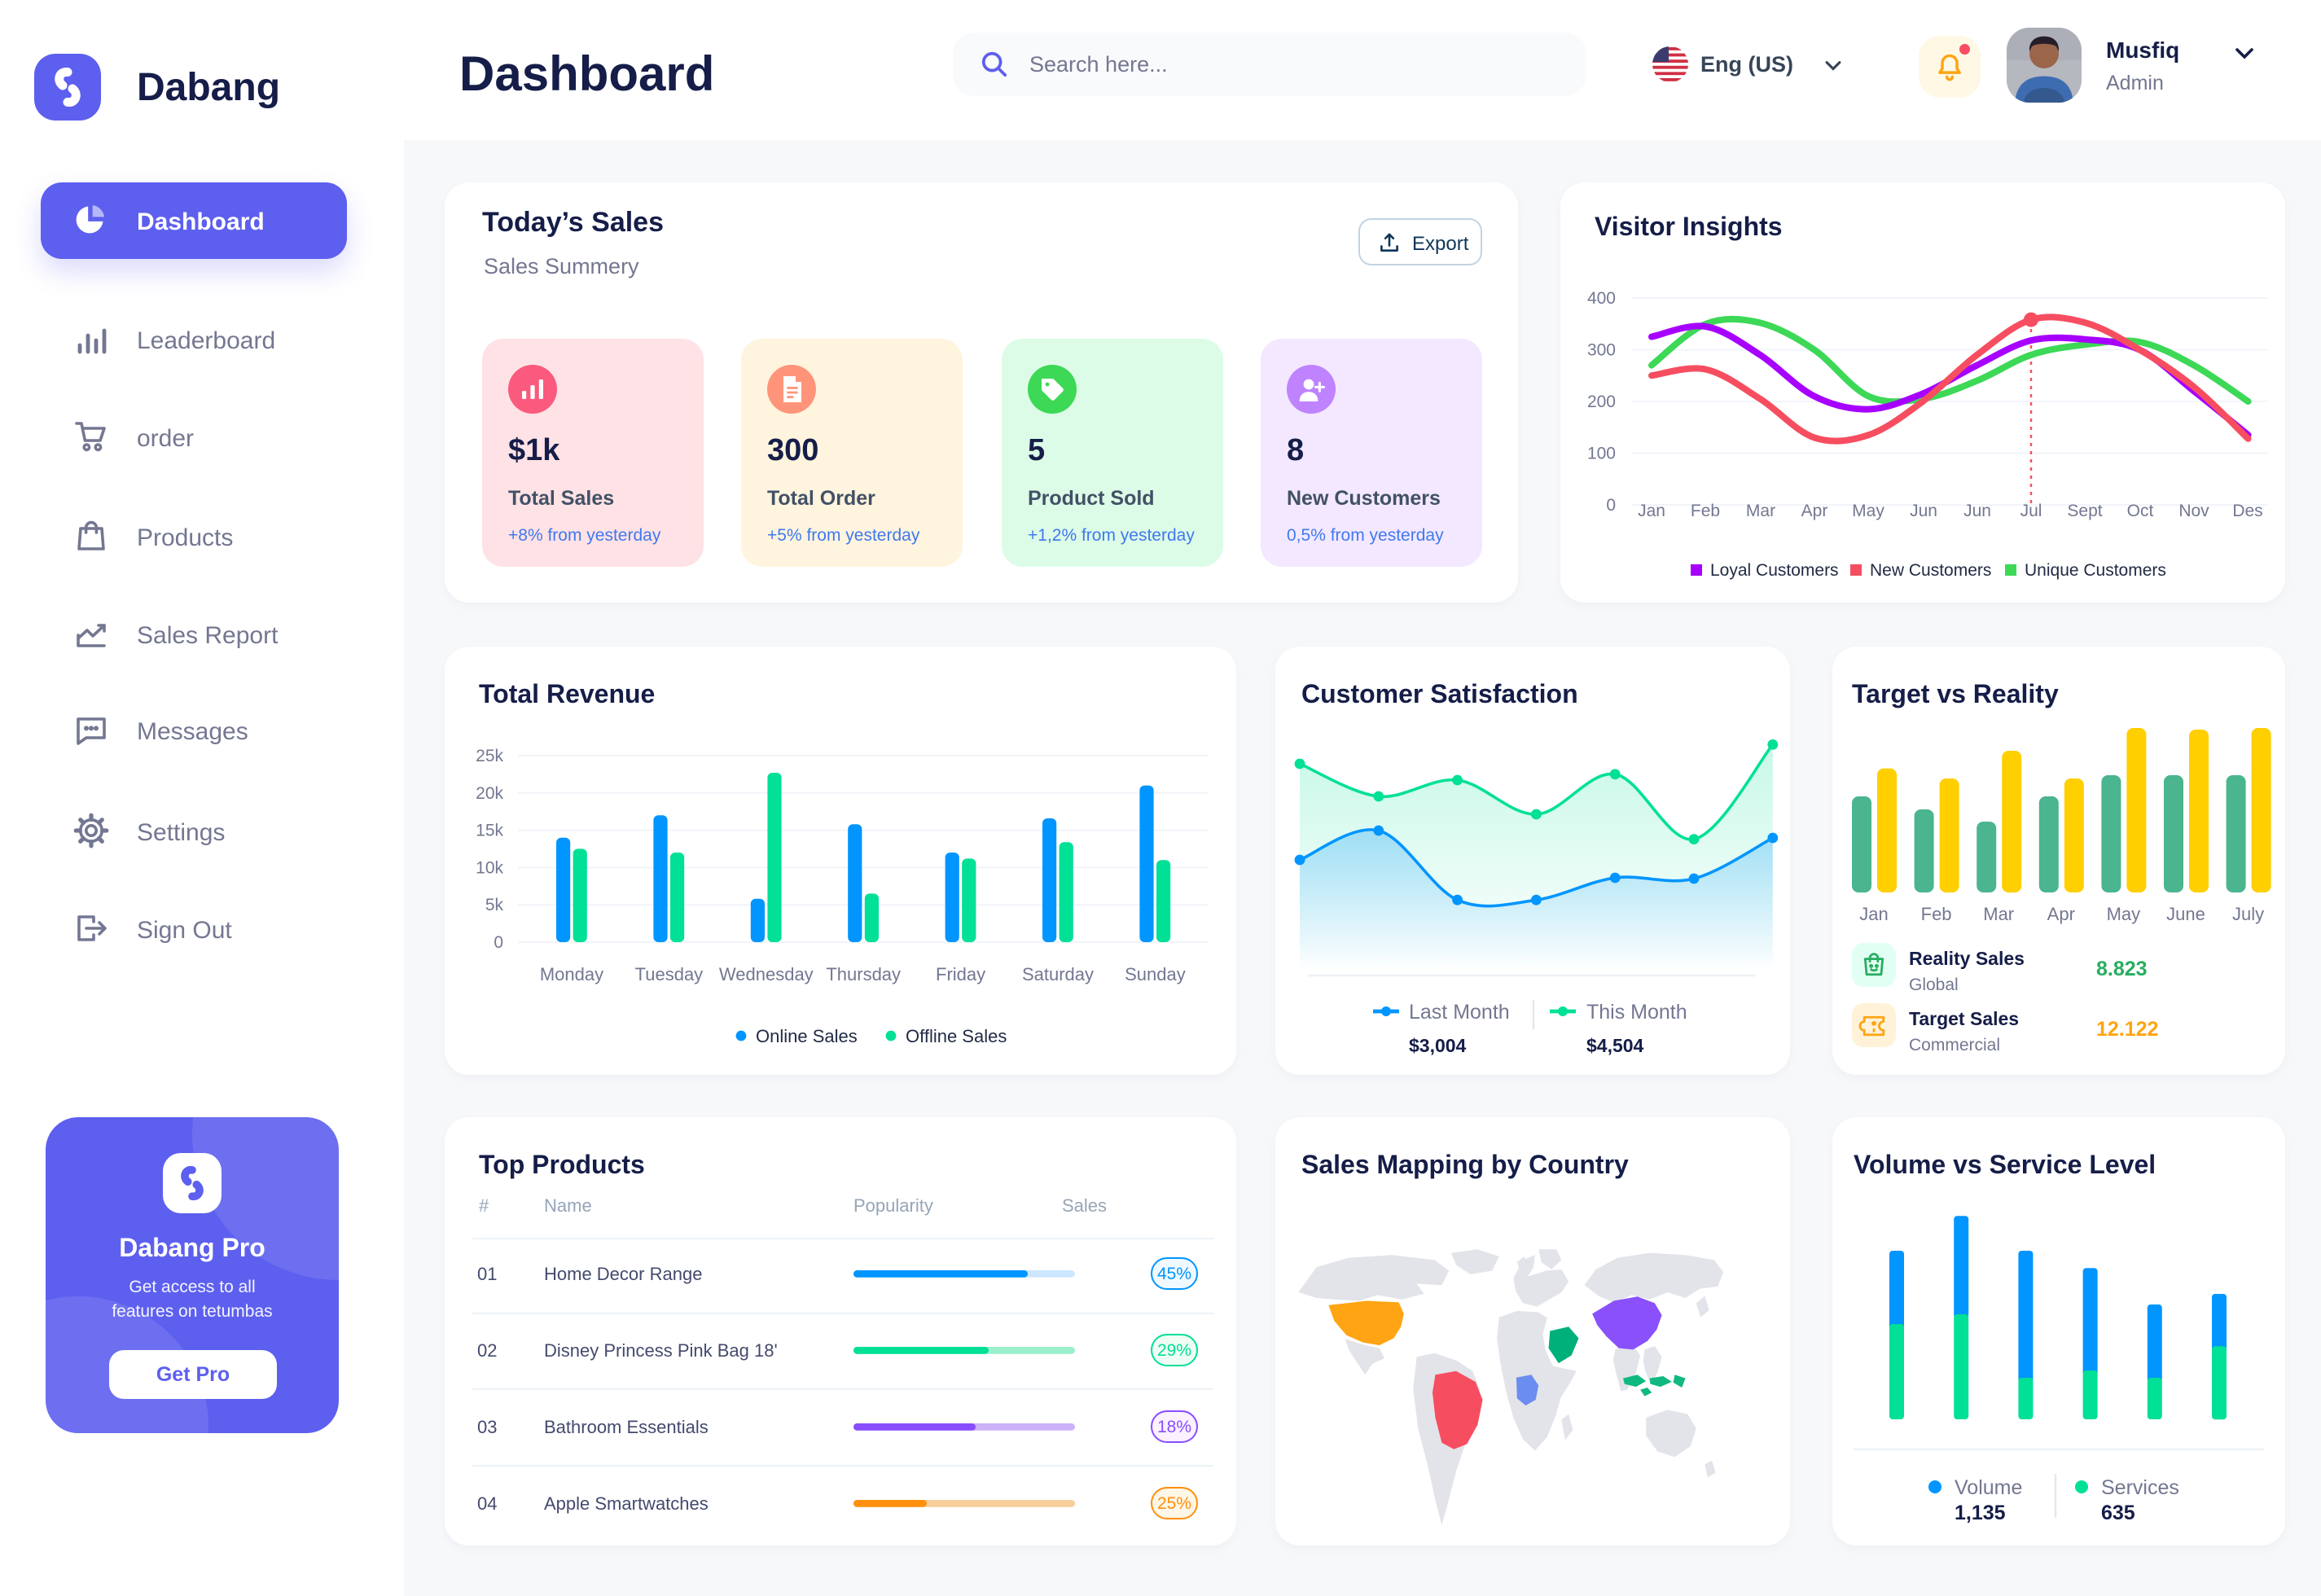  What do you see at coordinates (960, 974) in the screenshot?
I see `svg-text: Friday` at bounding box center [960, 974].